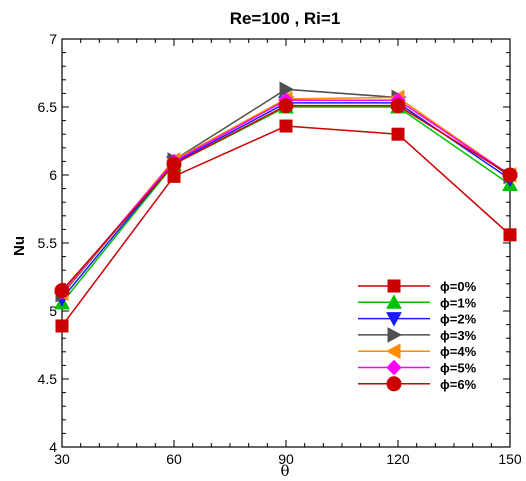 The width and height of the screenshot is (526, 481). What do you see at coordinates (19, 246) in the screenshot?
I see `y-axis-label: Nu` at bounding box center [19, 246].